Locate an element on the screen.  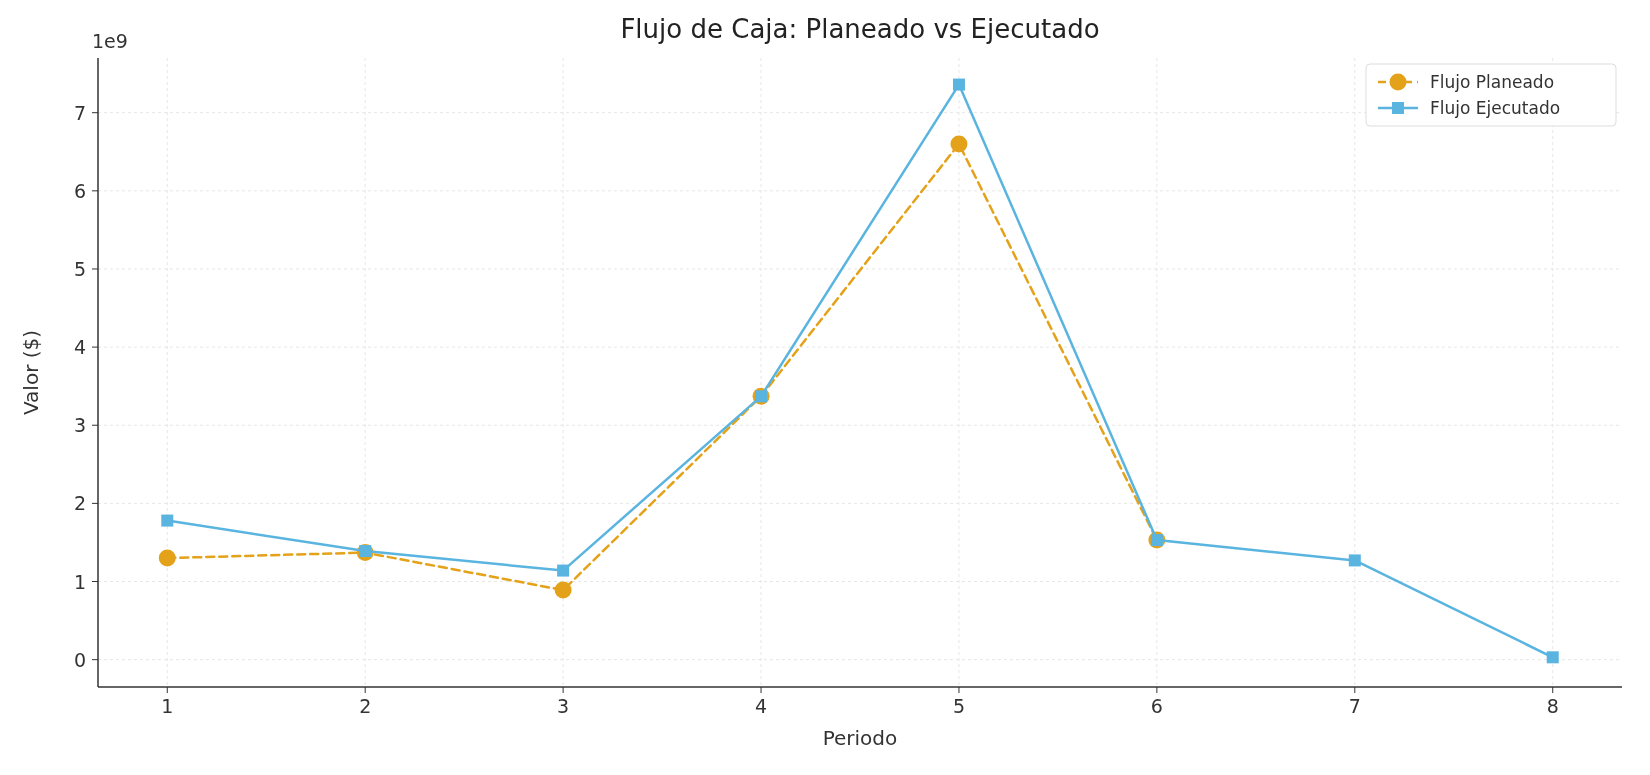
x-tick-label: 5 is located at coordinates (959, 706).